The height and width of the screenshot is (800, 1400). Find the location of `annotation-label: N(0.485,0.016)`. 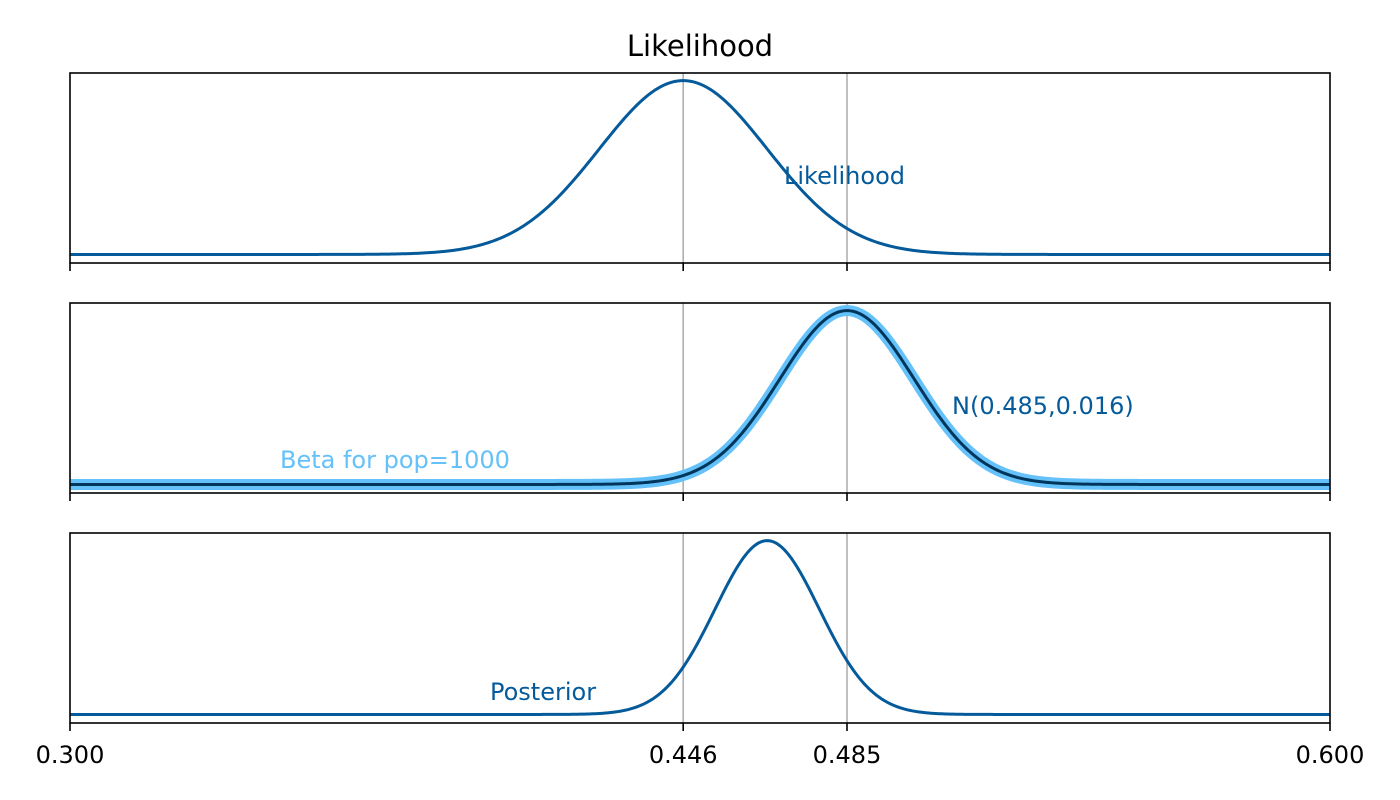

annotation-label: N(0.485,0.016) is located at coordinates (1043, 406).